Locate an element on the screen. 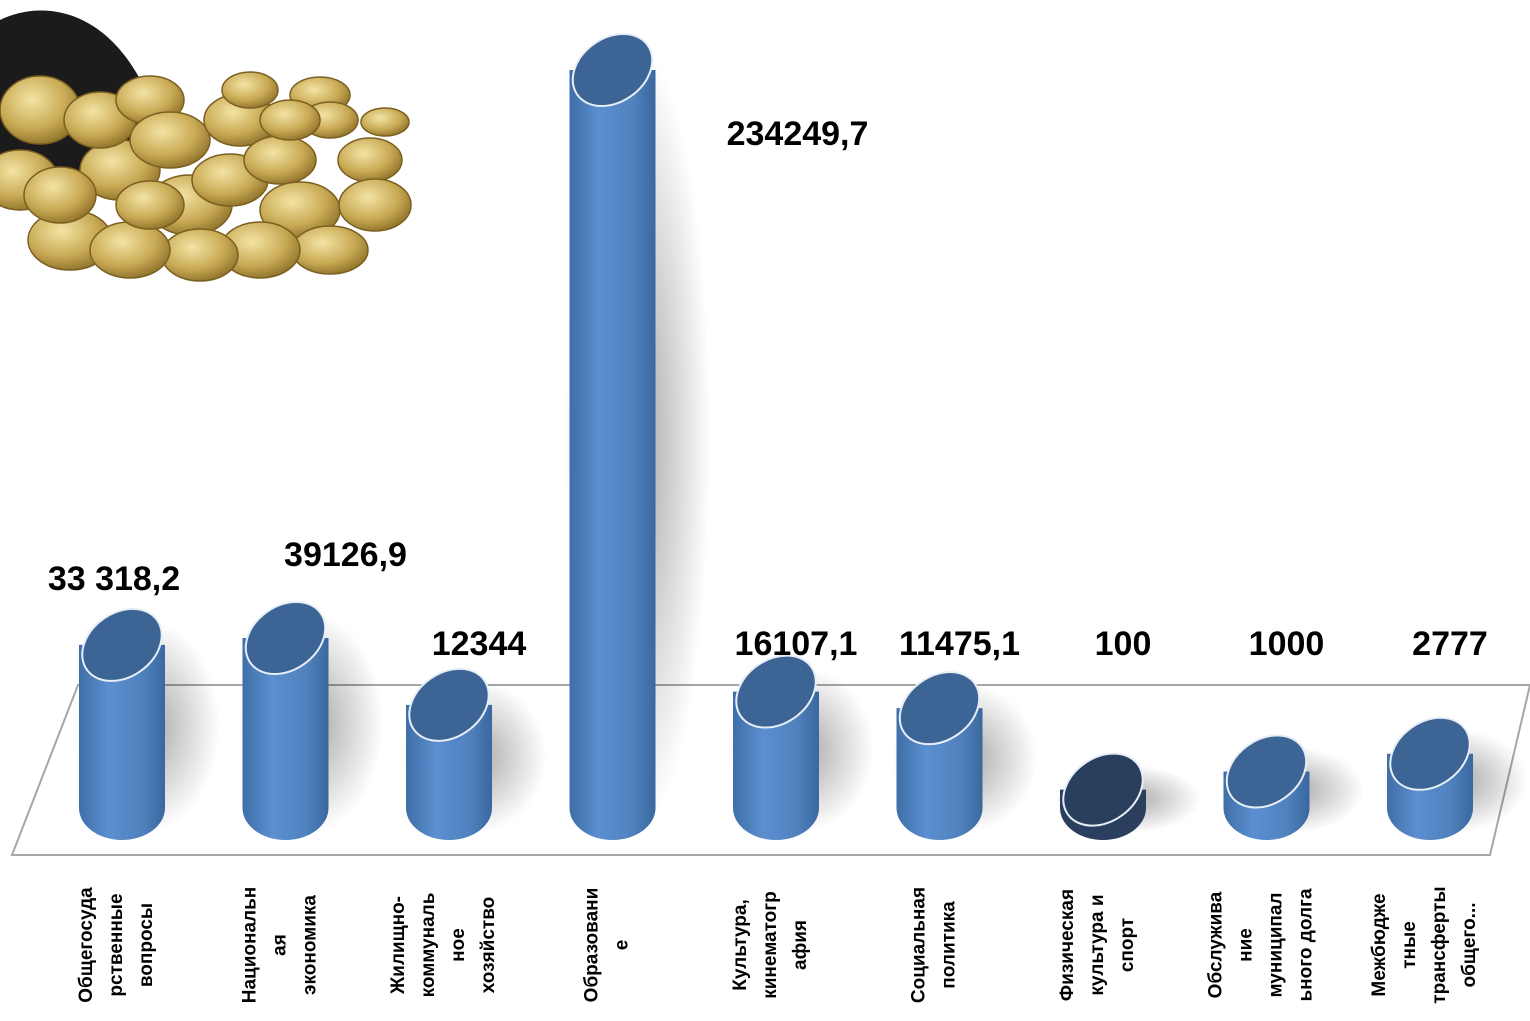 The width and height of the screenshot is (1530, 1021). category-label: Культура, кинематогр афия is located at coordinates (770, 945).